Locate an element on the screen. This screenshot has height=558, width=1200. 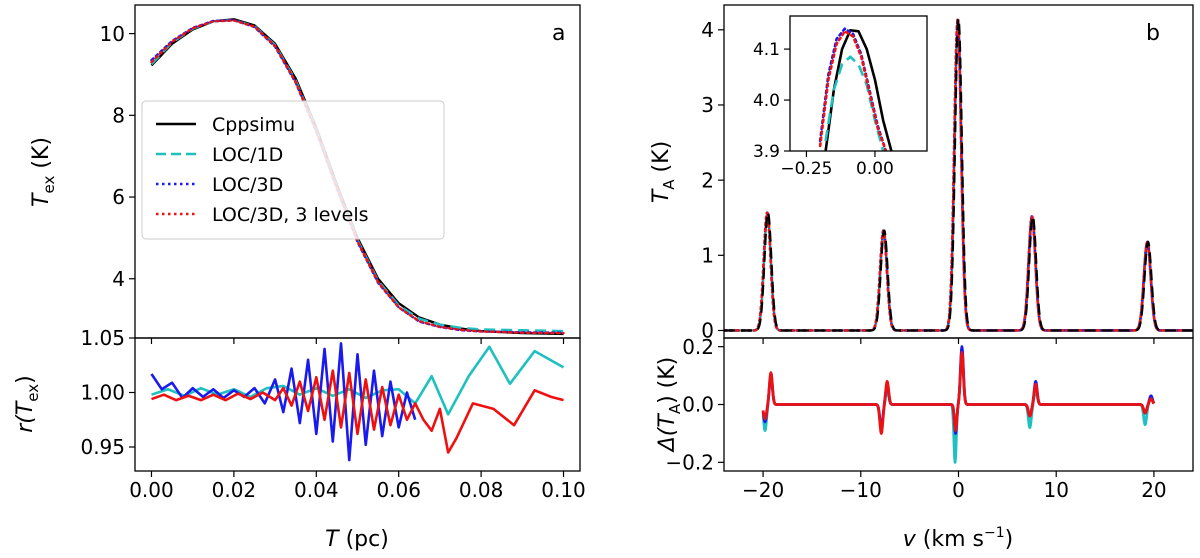
a-bottom-series-loc-1d is located at coordinates (358, 380).